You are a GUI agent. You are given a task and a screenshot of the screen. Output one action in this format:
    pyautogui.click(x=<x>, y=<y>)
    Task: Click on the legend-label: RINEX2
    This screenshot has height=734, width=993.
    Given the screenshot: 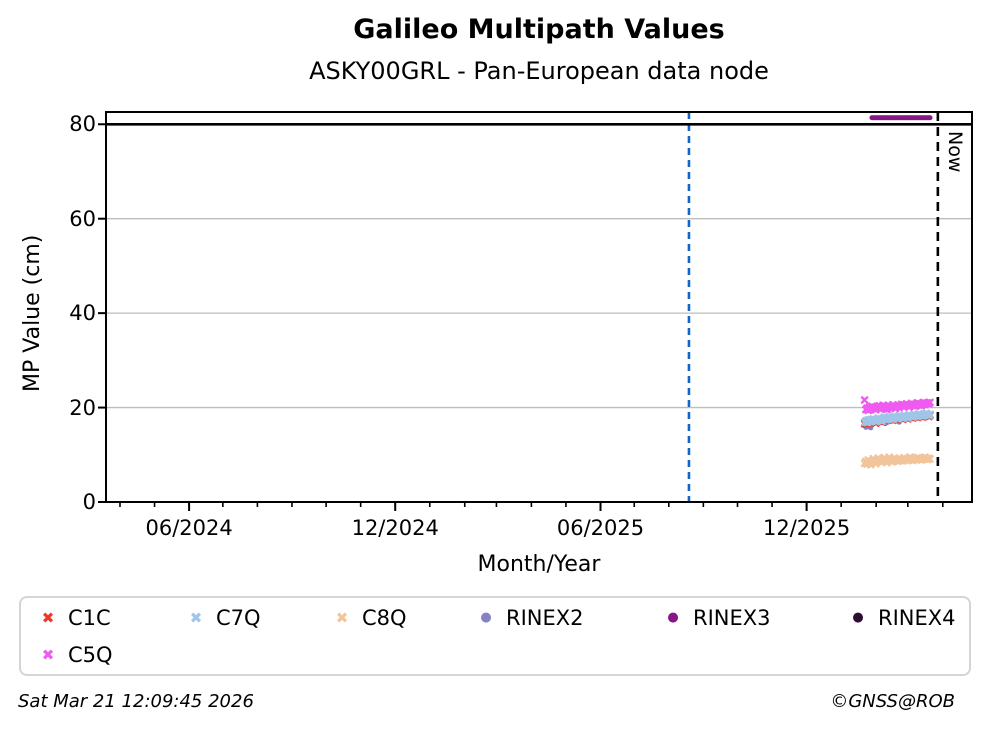 What is the action you would take?
    pyautogui.click(x=545, y=618)
    